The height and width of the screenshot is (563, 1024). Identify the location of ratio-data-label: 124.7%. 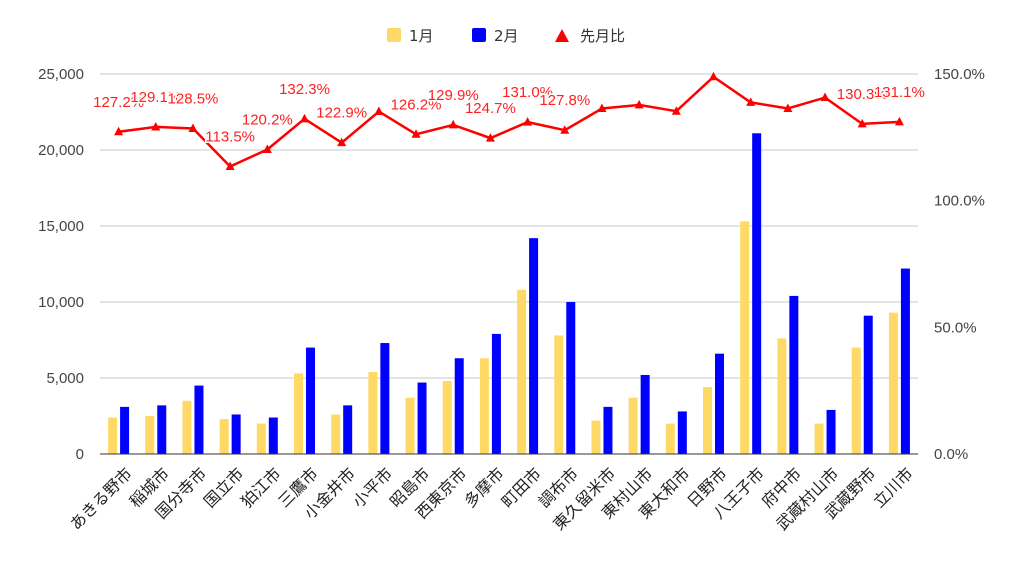
(490, 108).